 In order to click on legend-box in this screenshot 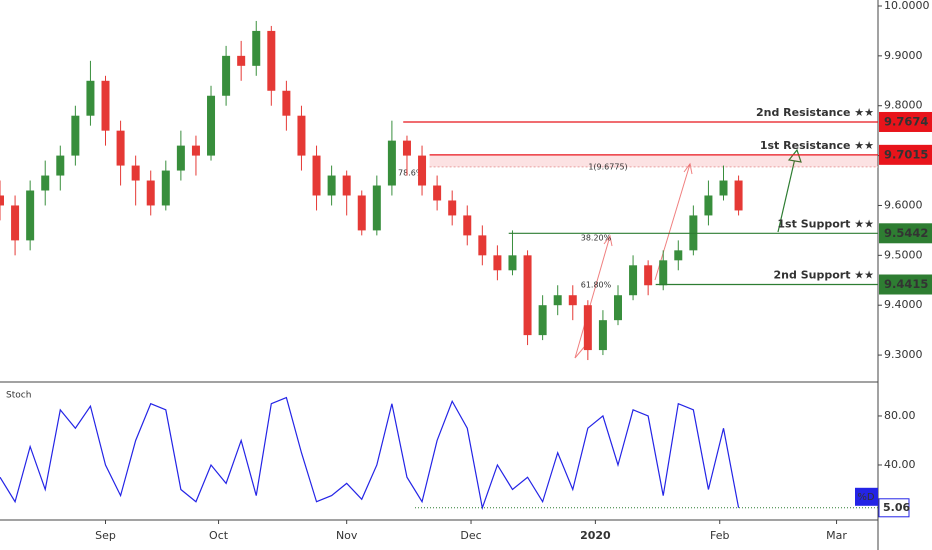, I will do `click(866, 496)`.